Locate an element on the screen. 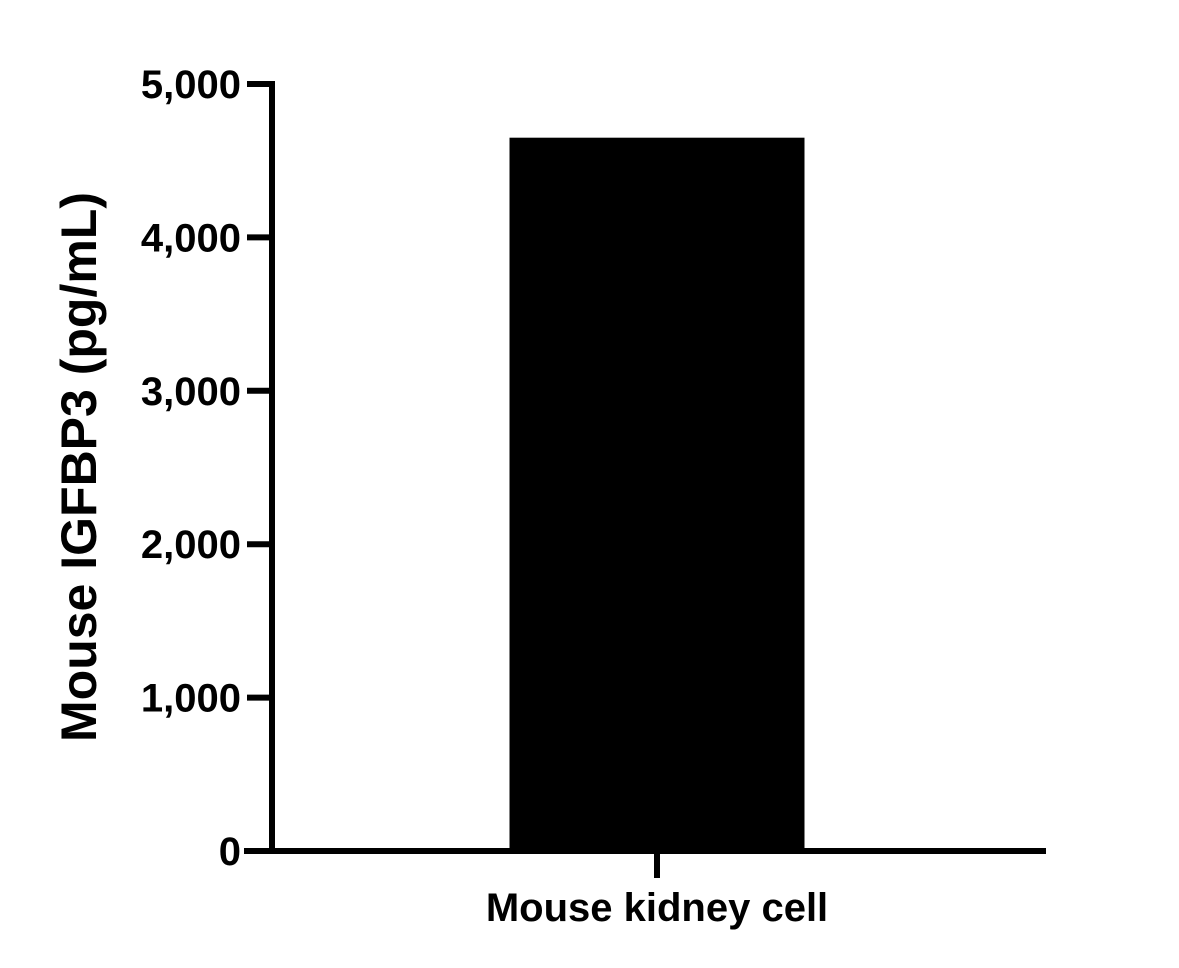  x-category-label: Mouse kidney cell is located at coordinates (657, 908).